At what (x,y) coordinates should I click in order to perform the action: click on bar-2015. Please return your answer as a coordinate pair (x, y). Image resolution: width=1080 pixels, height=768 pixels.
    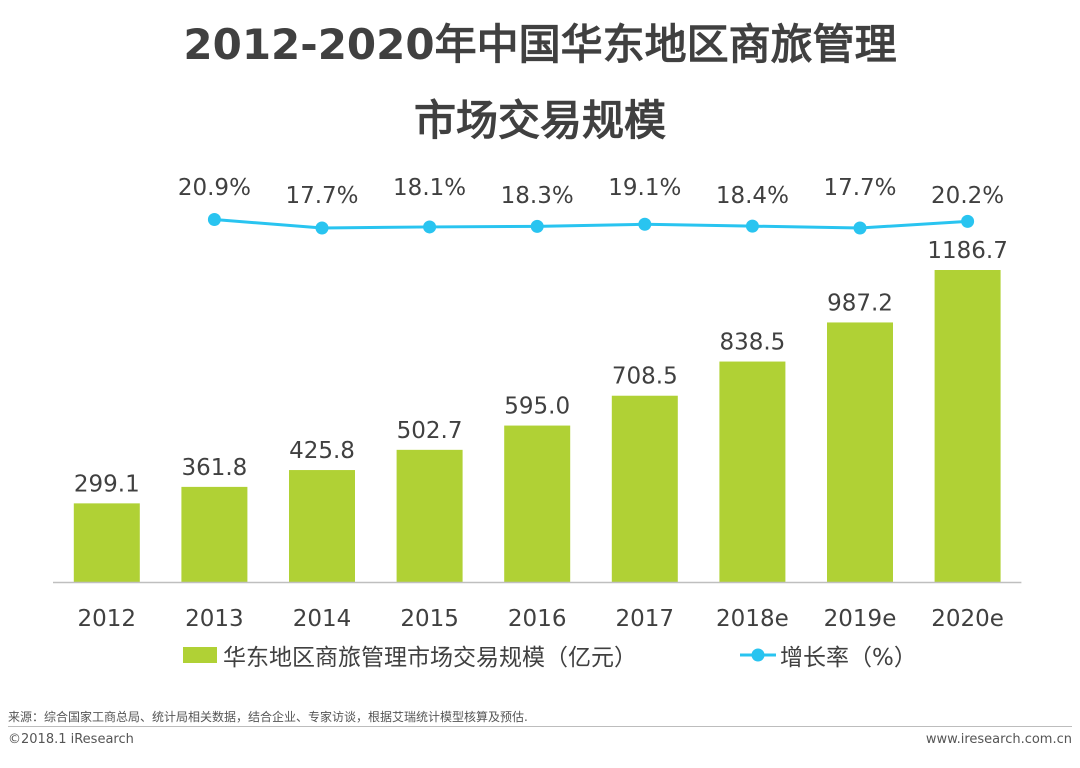
    Looking at the image, I should click on (429, 515).